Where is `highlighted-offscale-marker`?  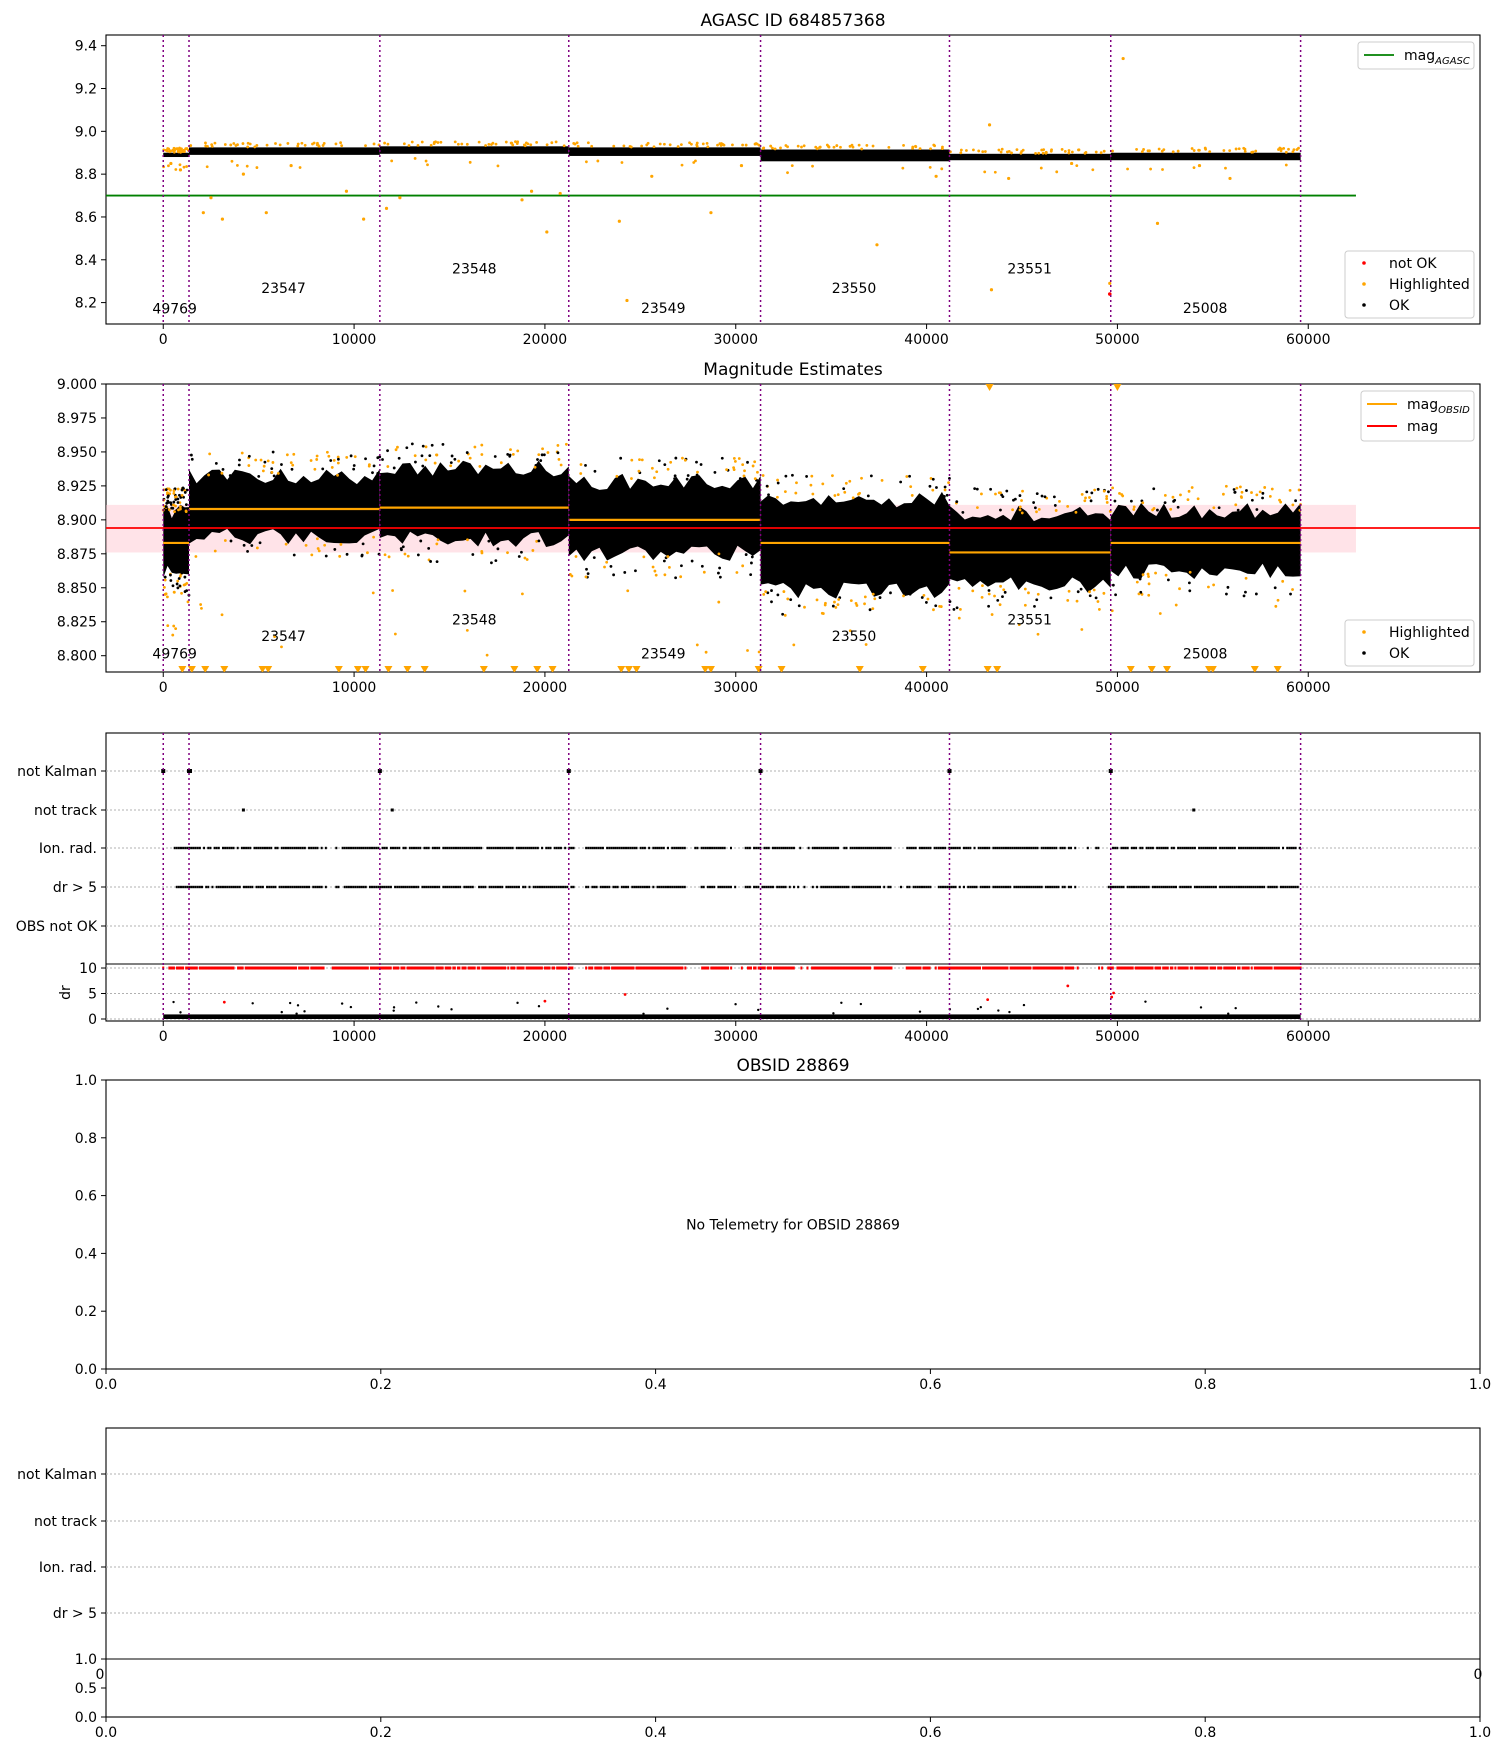 highlighted-offscale-marker is located at coordinates (621, 669).